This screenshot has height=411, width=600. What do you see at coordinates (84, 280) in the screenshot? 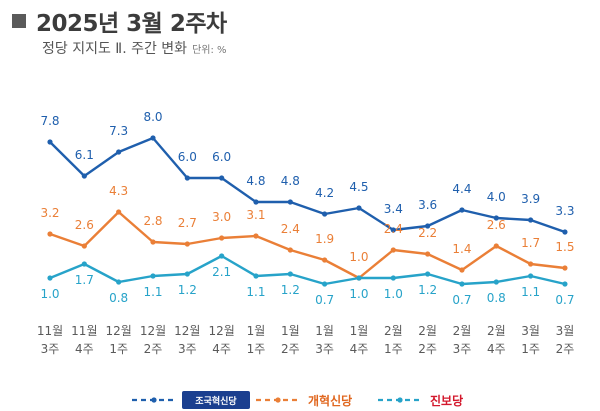
I see `data-label-3-2: 1.7` at bounding box center [84, 280].